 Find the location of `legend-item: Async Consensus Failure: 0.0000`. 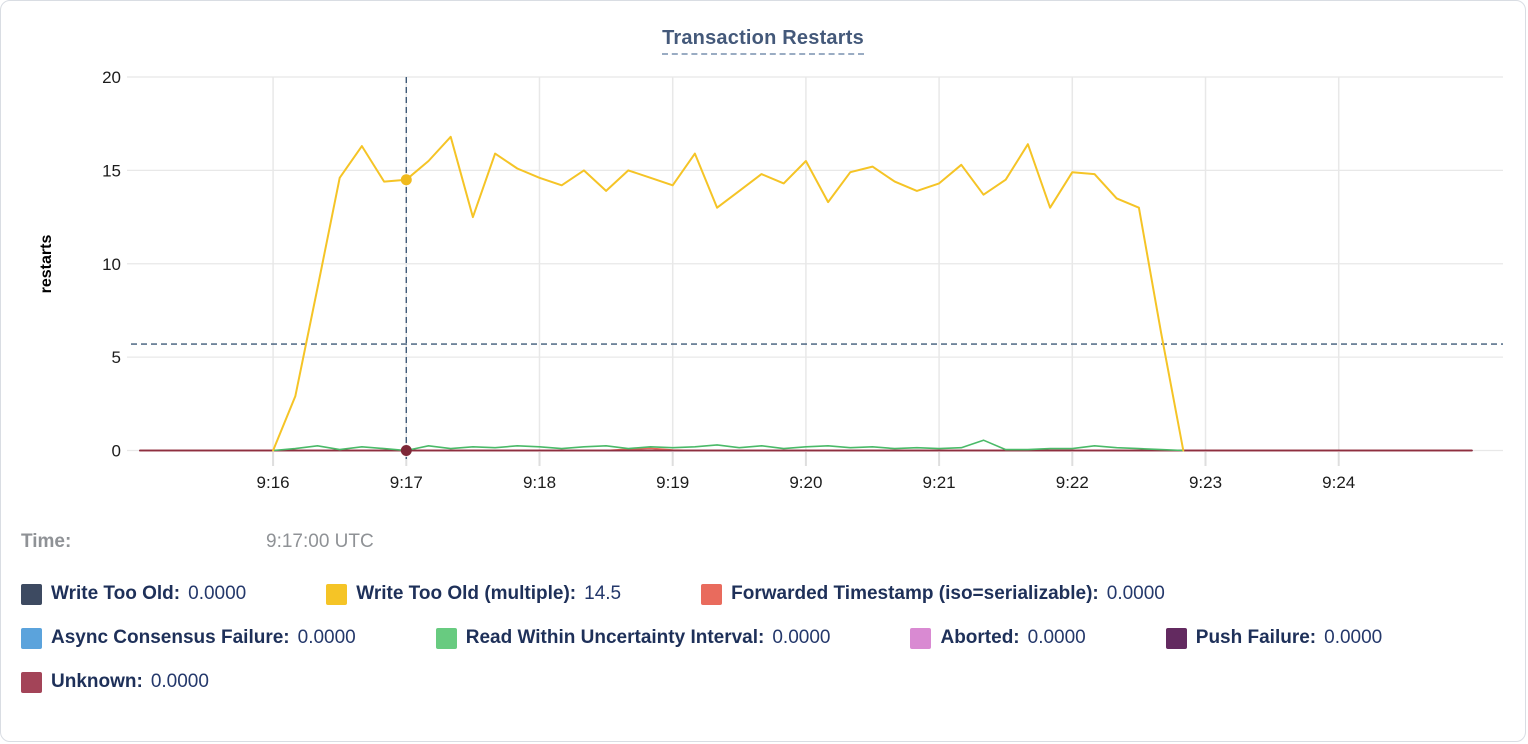

legend-item: Async Consensus Failure: 0.0000 is located at coordinates (188, 638).